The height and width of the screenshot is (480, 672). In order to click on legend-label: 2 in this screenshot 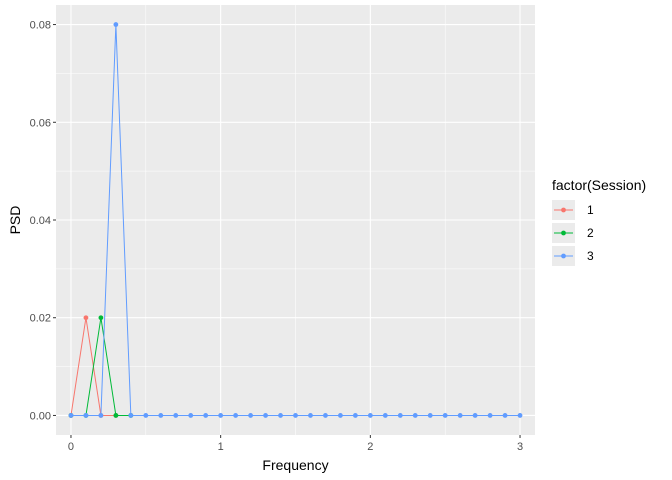, I will do `click(590, 233)`.